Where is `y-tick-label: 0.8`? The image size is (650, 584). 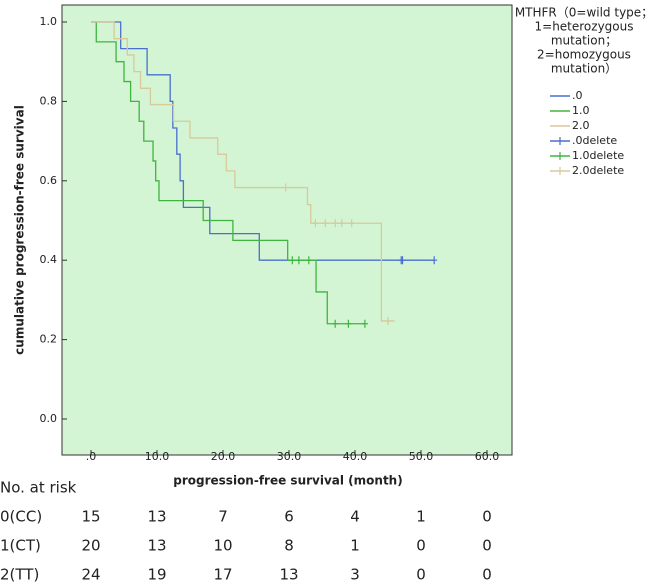 y-tick-label: 0.8 is located at coordinates (49, 100).